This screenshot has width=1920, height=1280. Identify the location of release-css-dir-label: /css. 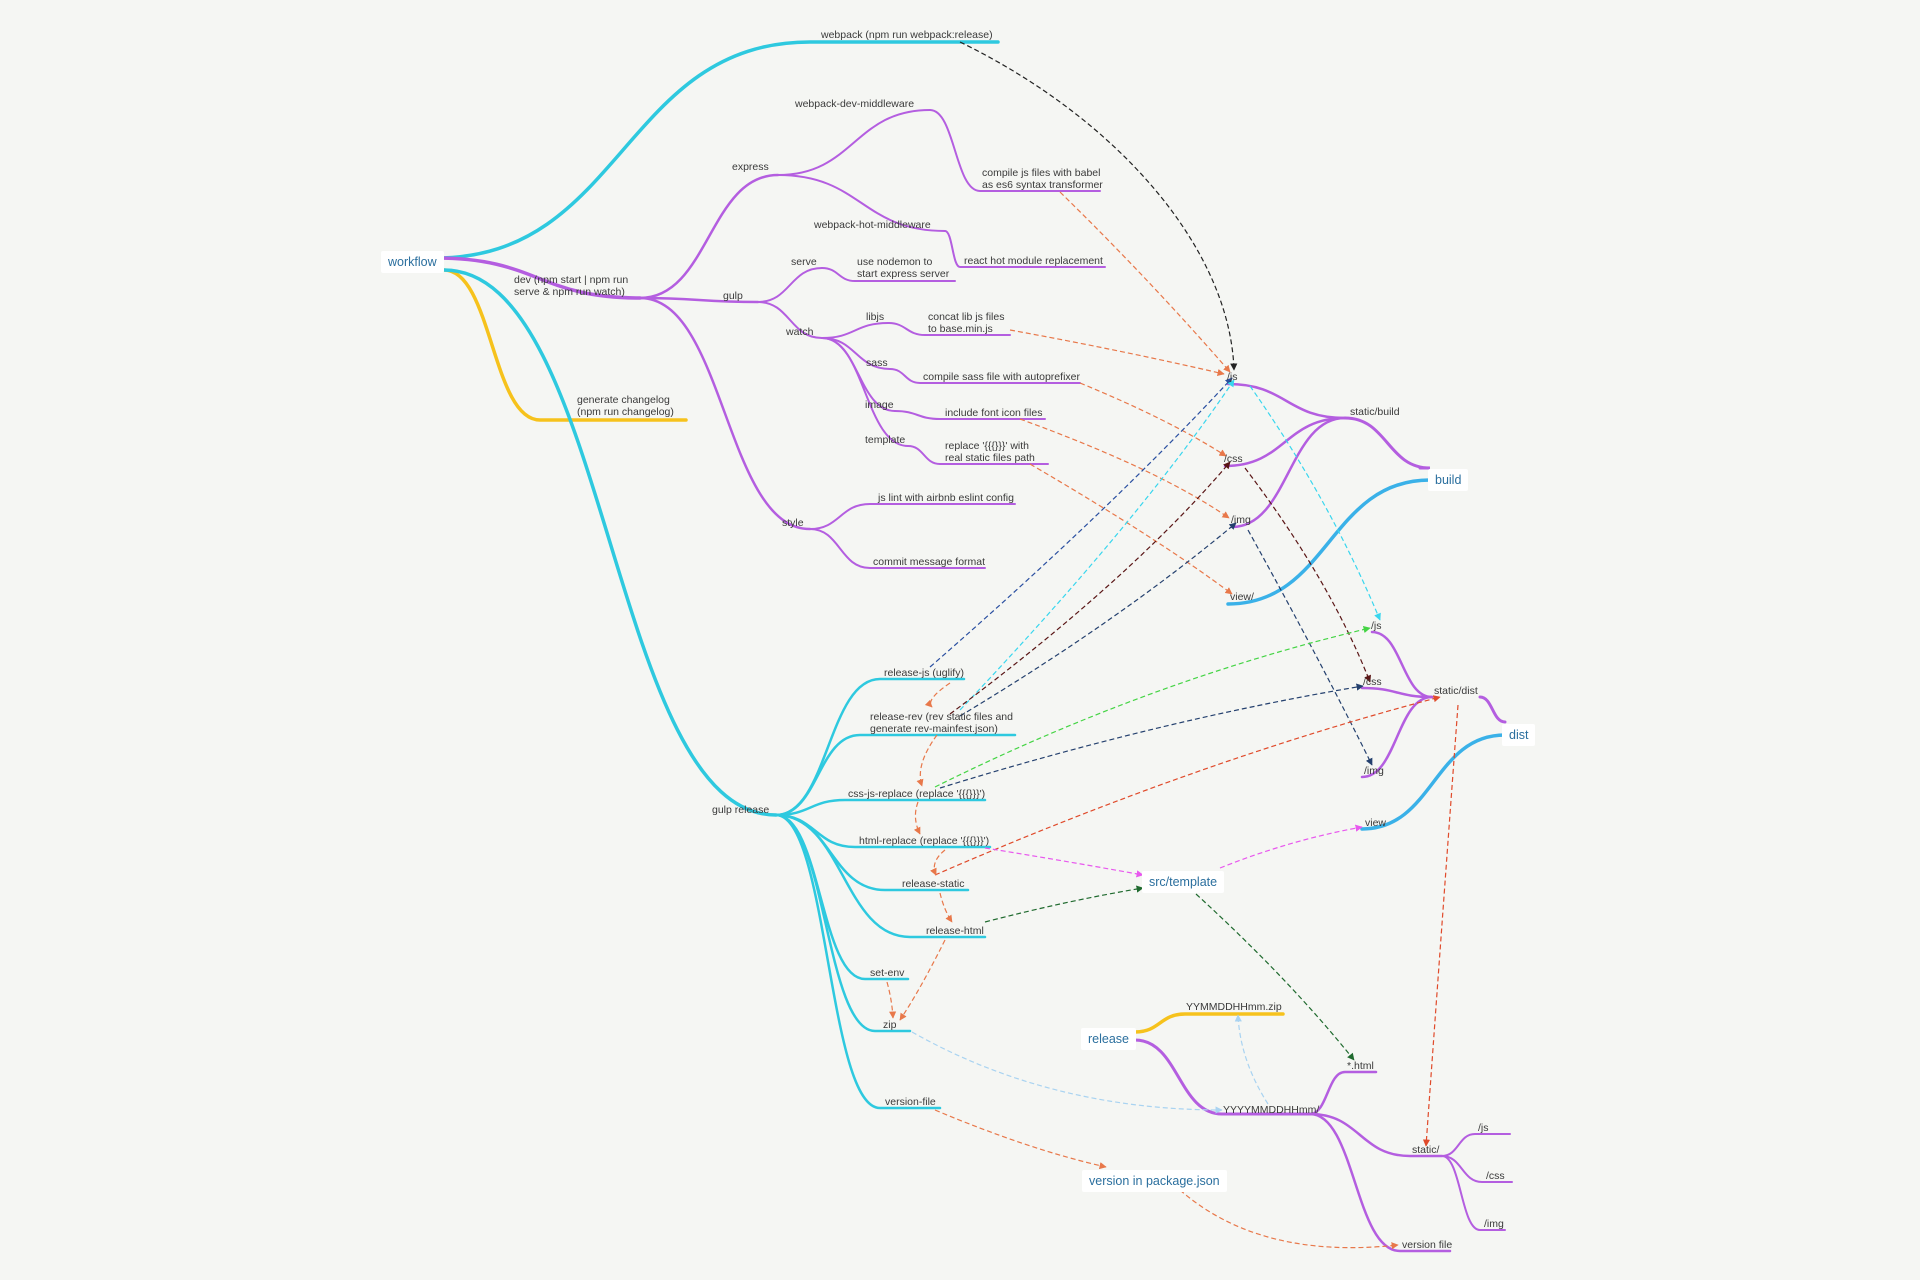
(1495, 1176).